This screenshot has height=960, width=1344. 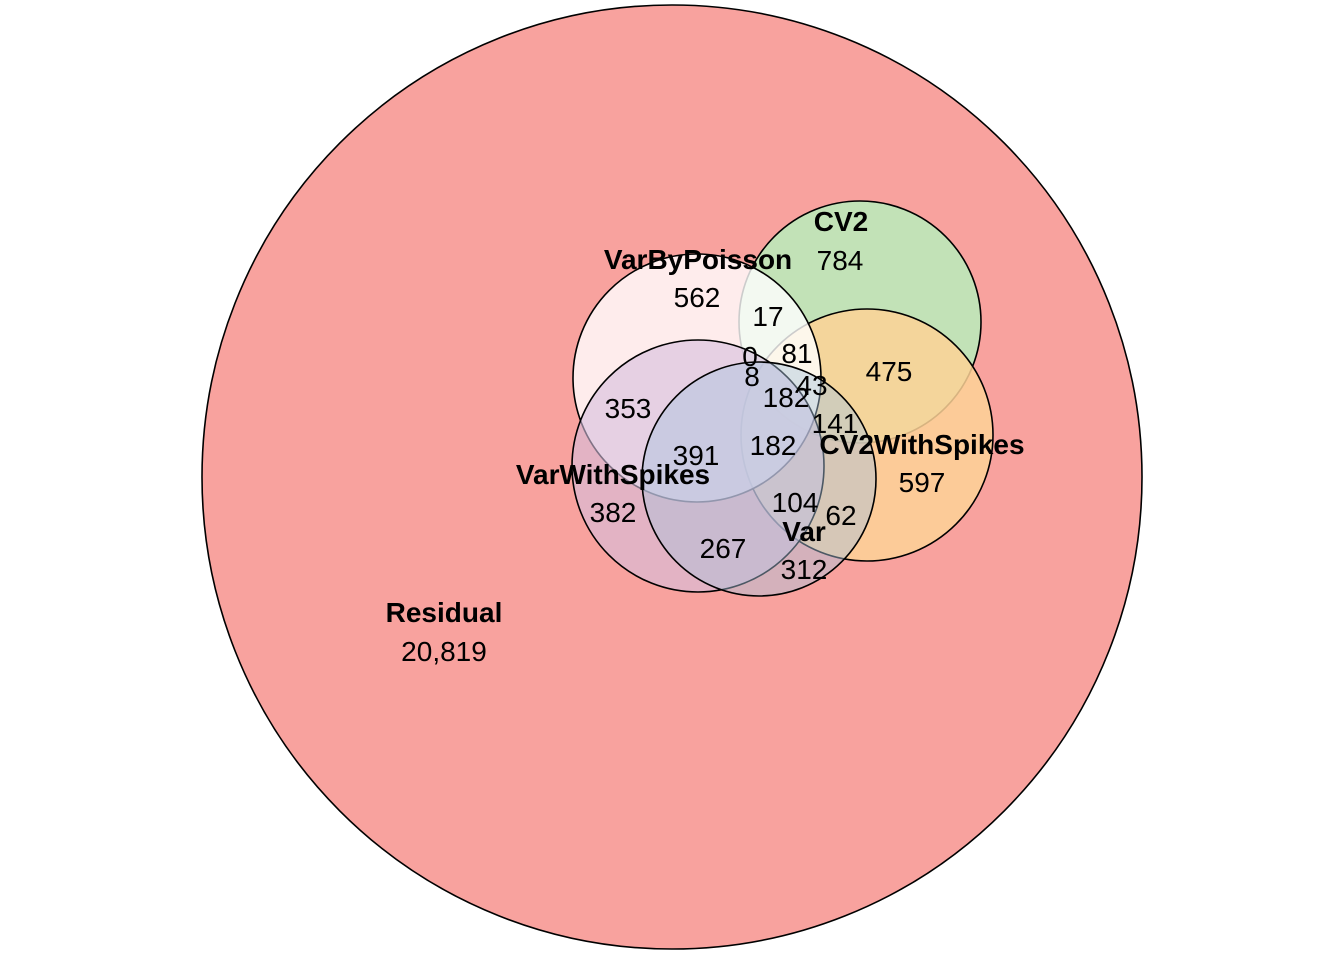 What do you see at coordinates (723, 548) in the screenshot?
I see `intersection-count: 267` at bounding box center [723, 548].